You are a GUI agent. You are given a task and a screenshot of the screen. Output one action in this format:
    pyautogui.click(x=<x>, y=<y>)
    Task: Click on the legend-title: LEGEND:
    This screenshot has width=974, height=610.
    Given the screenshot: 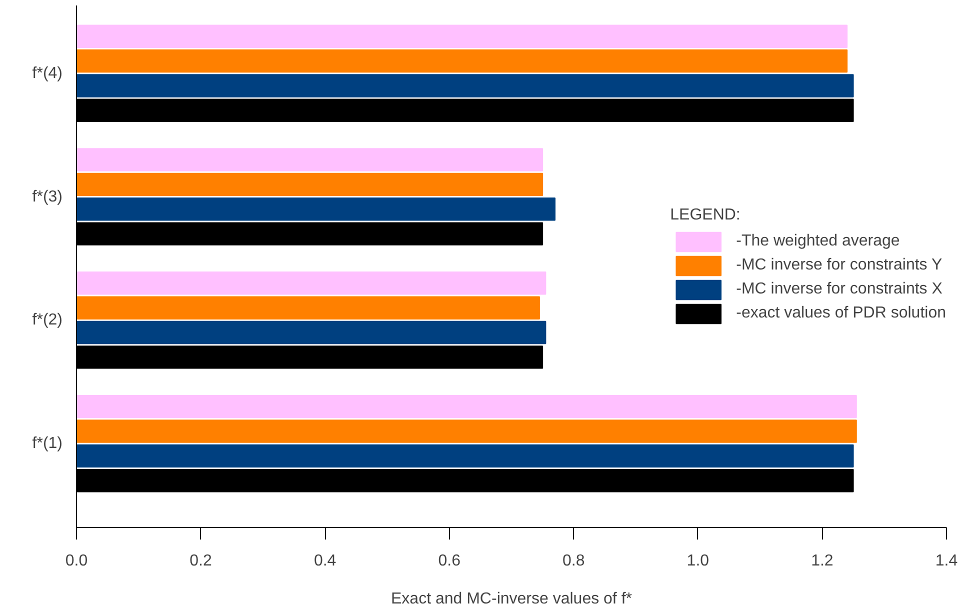 What is the action you would take?
    pyautogui.click(x=706, y=215)
    